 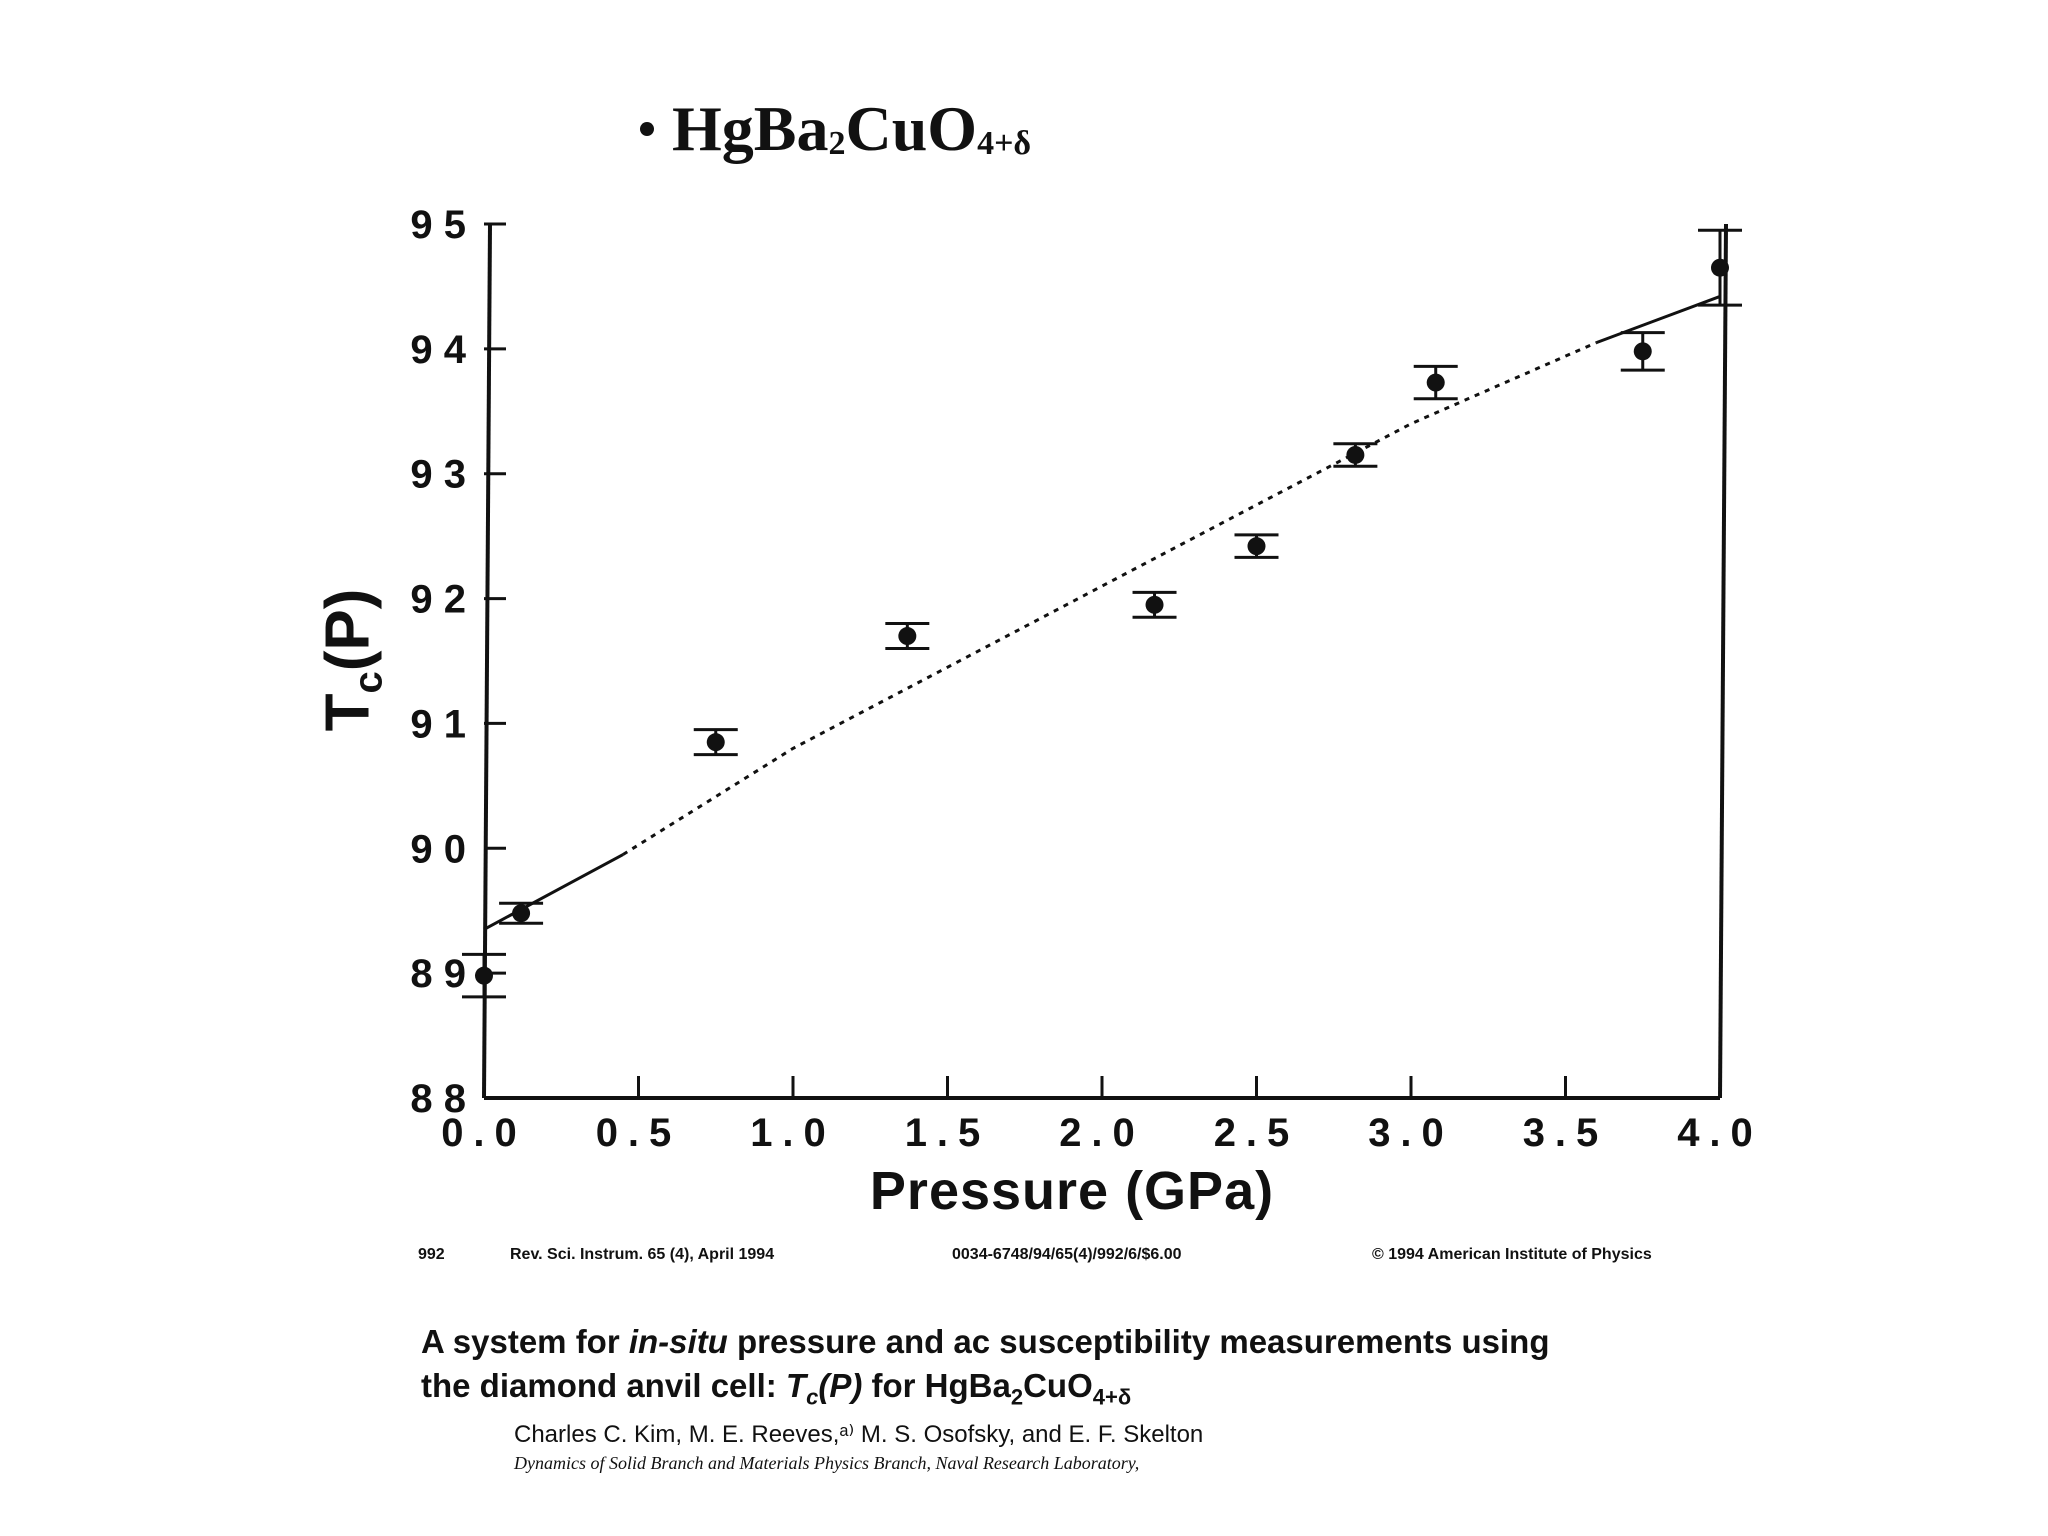 What do you see at coordinates (1257, 1133) in the screenshot?
I see `x-tick-label: 2.5` at bounding box center [1257, 1133].